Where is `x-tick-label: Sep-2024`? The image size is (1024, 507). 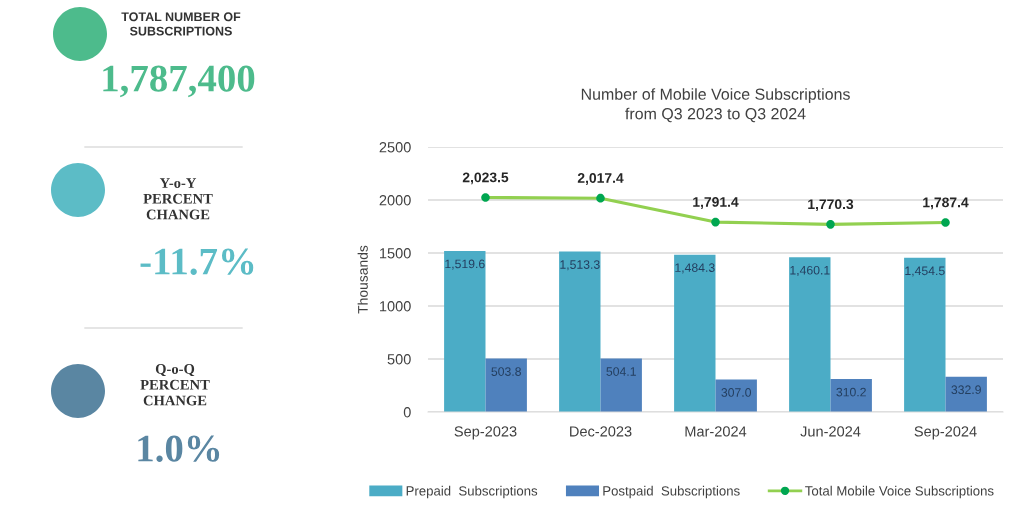 x-tick-label: Sep-2024 is located at coordinates (945, 433).